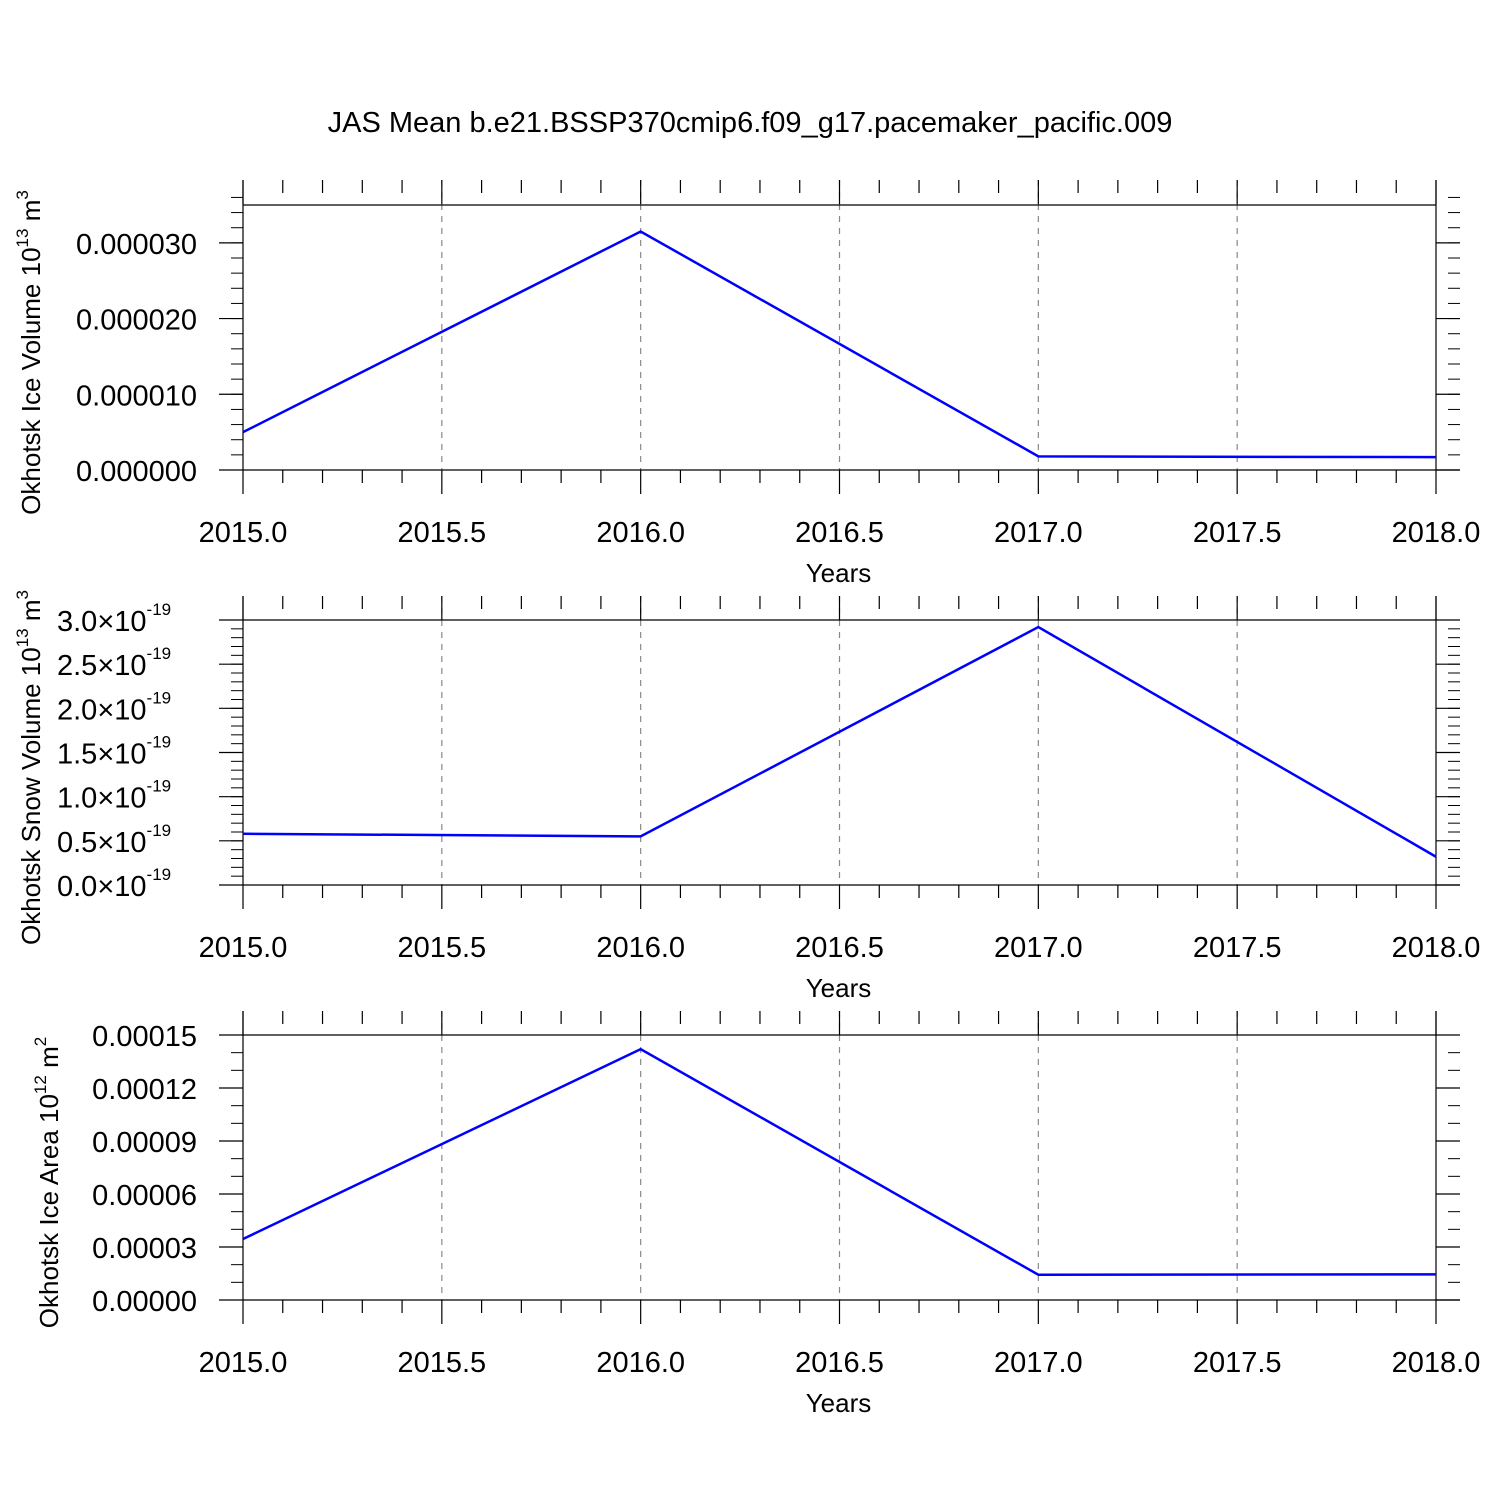  I want to click on y-tick-label: 0.0×10⁻¹⁹, so click(114, 884).